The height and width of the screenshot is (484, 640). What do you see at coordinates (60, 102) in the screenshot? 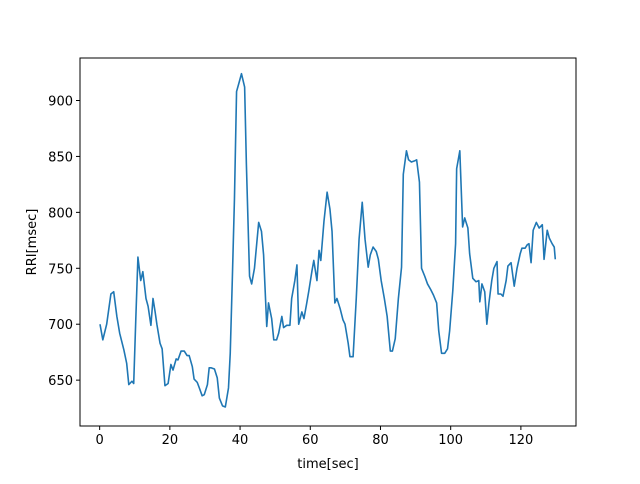
I see `y-tick-label: 900` at bounding box center [60, 102].